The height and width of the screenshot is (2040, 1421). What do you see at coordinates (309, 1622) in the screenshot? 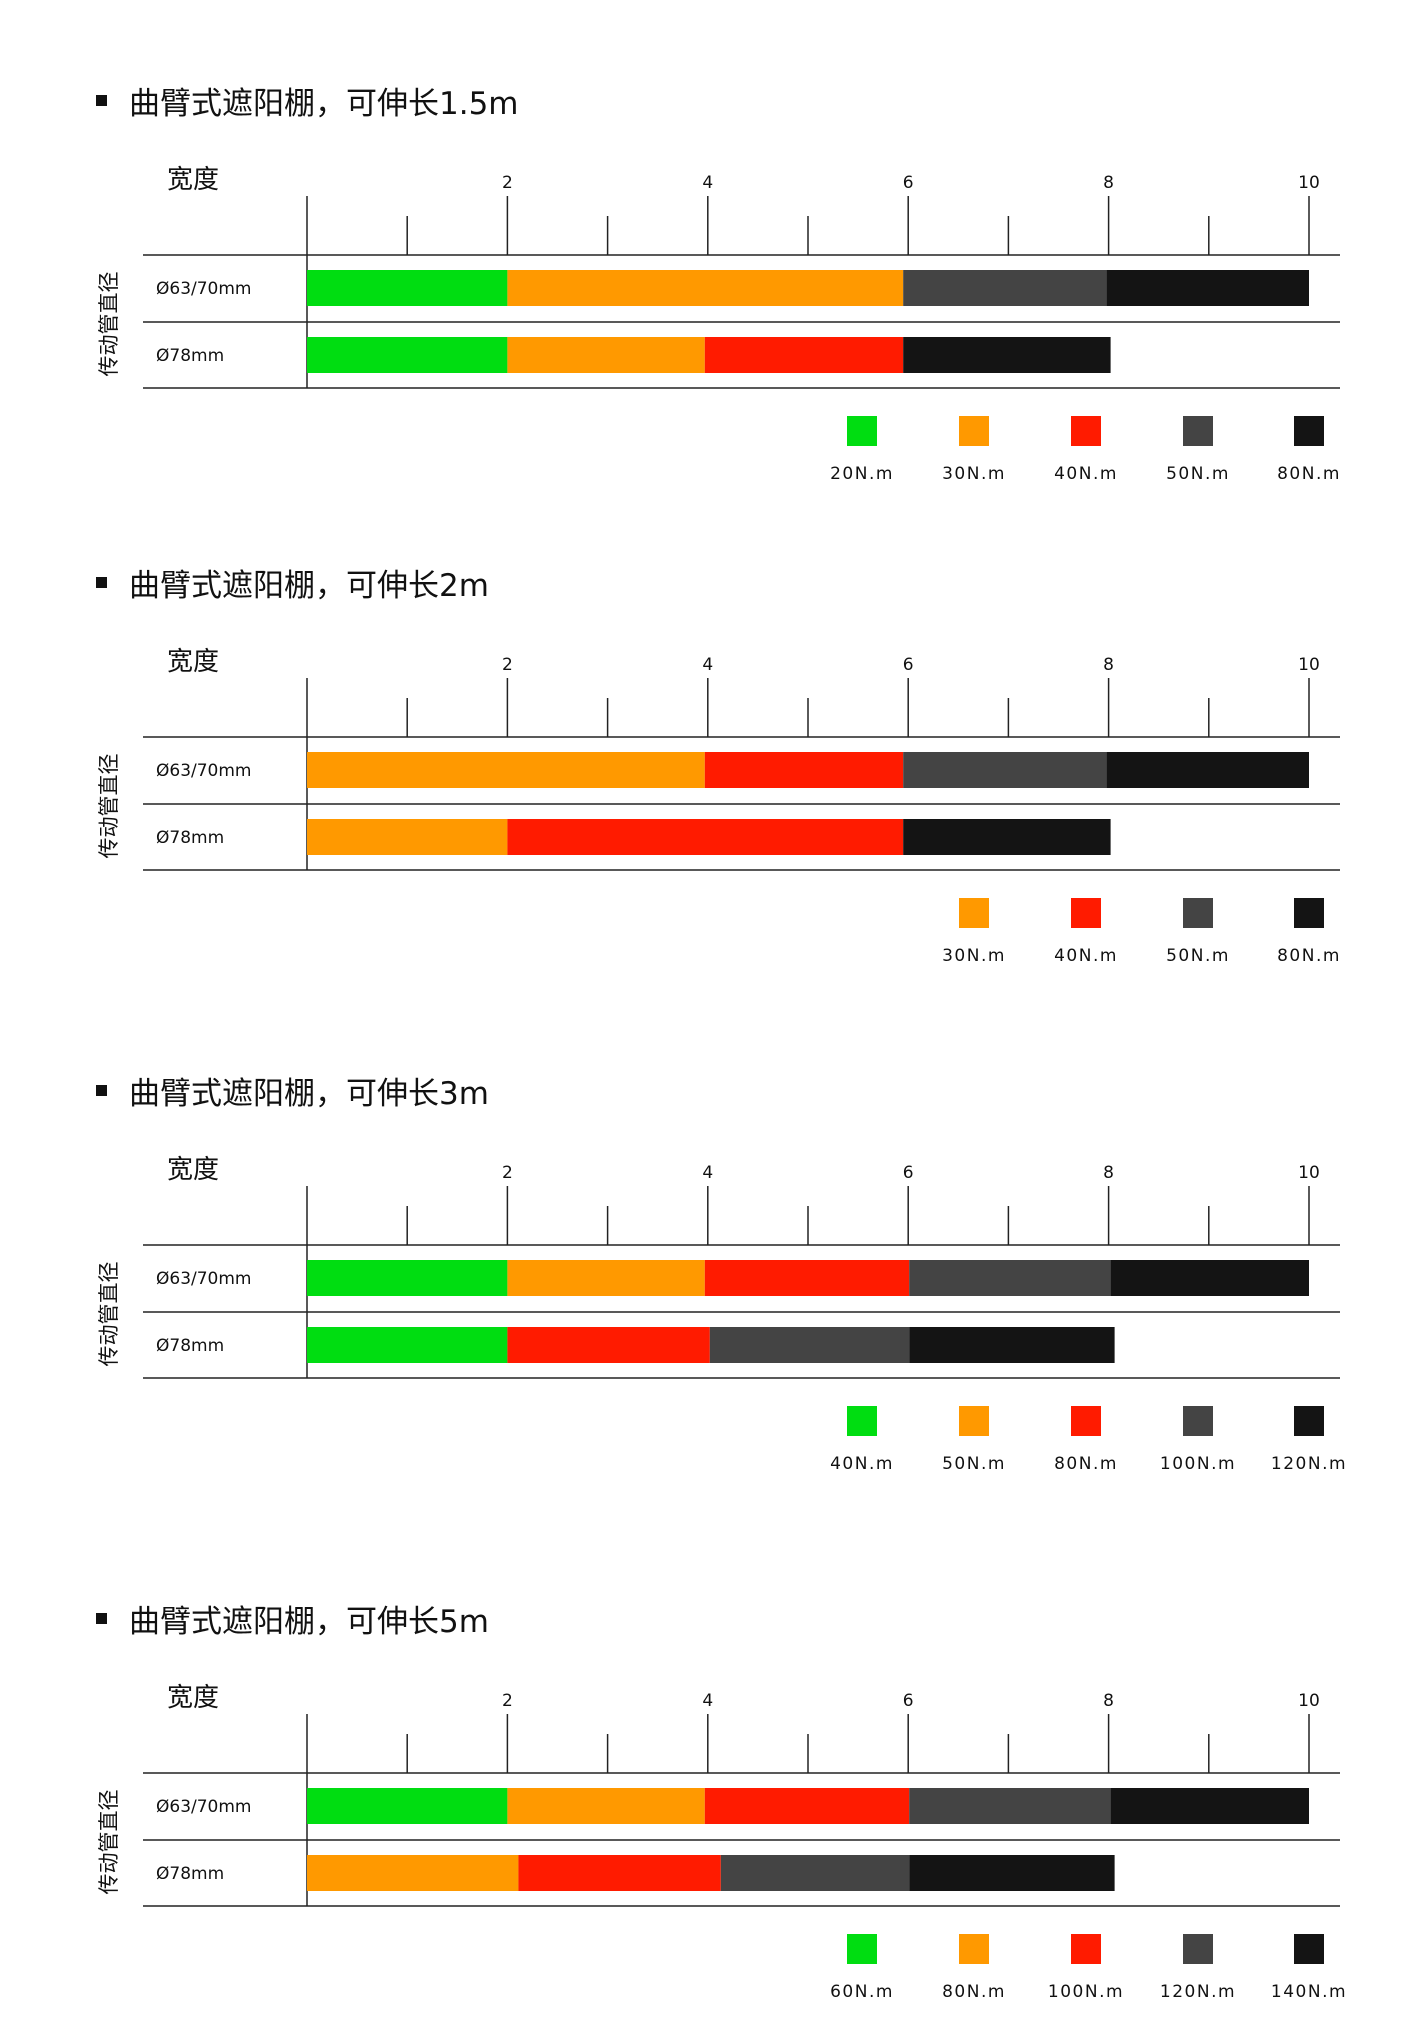
I see `chart-title-text: 曲臂式遮阳棚，可伸长5m` at bounding box center [309, 1622].